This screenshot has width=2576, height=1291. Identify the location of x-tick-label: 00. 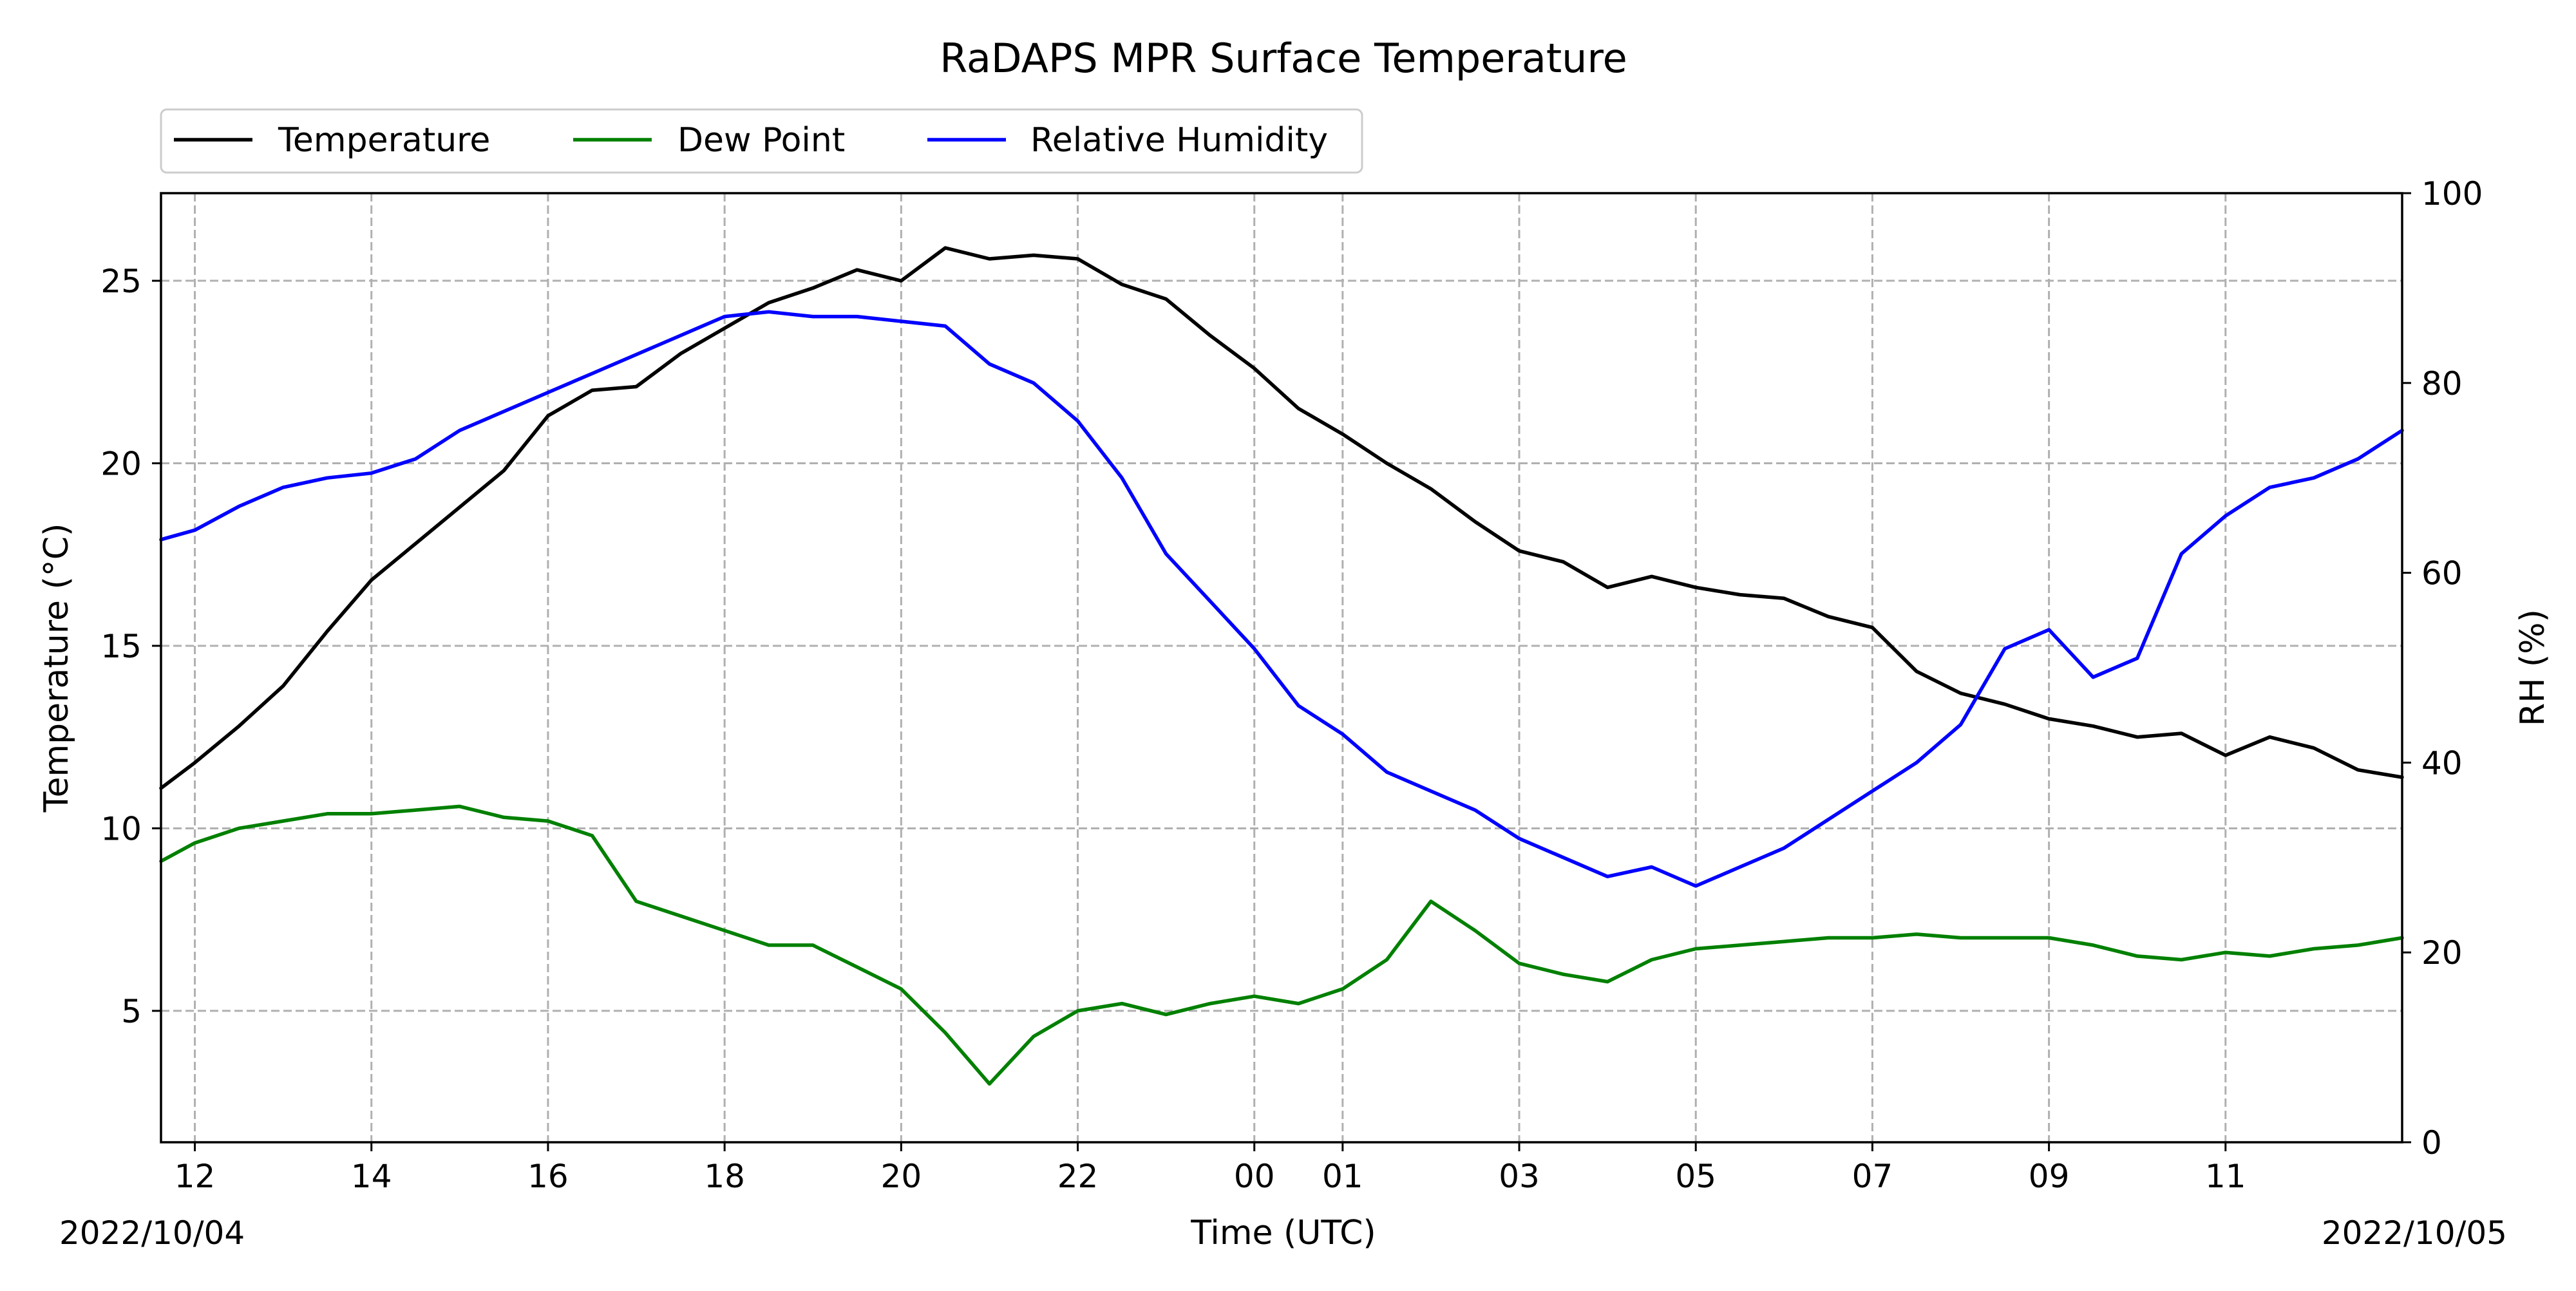
(1254, 1176).